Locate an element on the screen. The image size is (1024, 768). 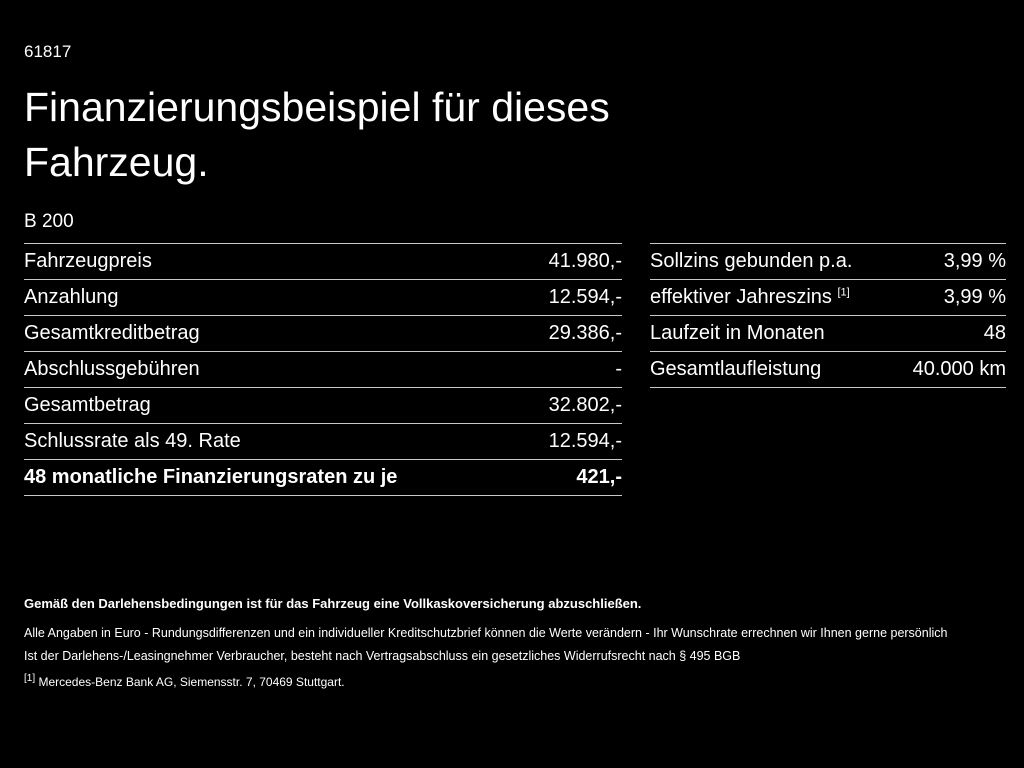
table-row: Abschlussgebühren - is located at coordinates (323, 369).